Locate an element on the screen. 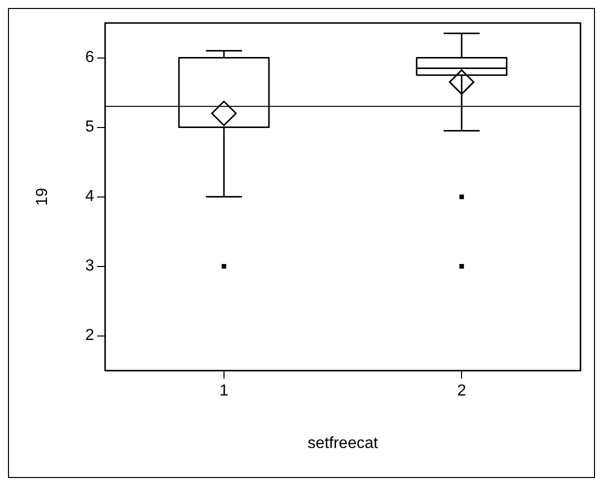 The width and height of the screenshot is (605, 488). y-tick-label: 6 is located at coordinates (89, 57).